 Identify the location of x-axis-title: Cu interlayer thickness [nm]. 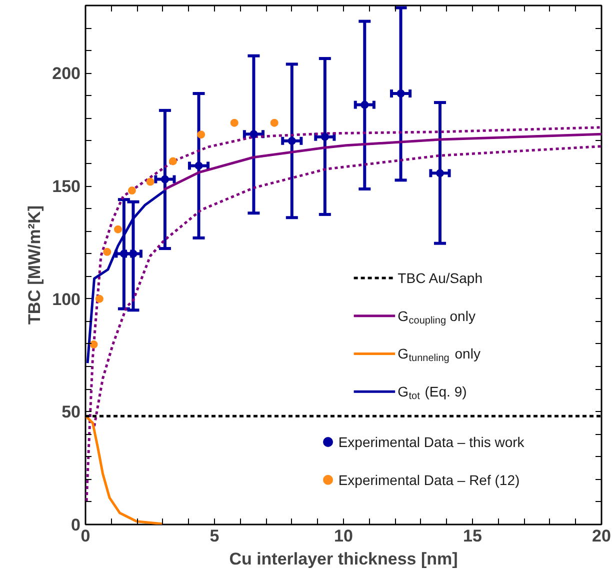
(343, 559).